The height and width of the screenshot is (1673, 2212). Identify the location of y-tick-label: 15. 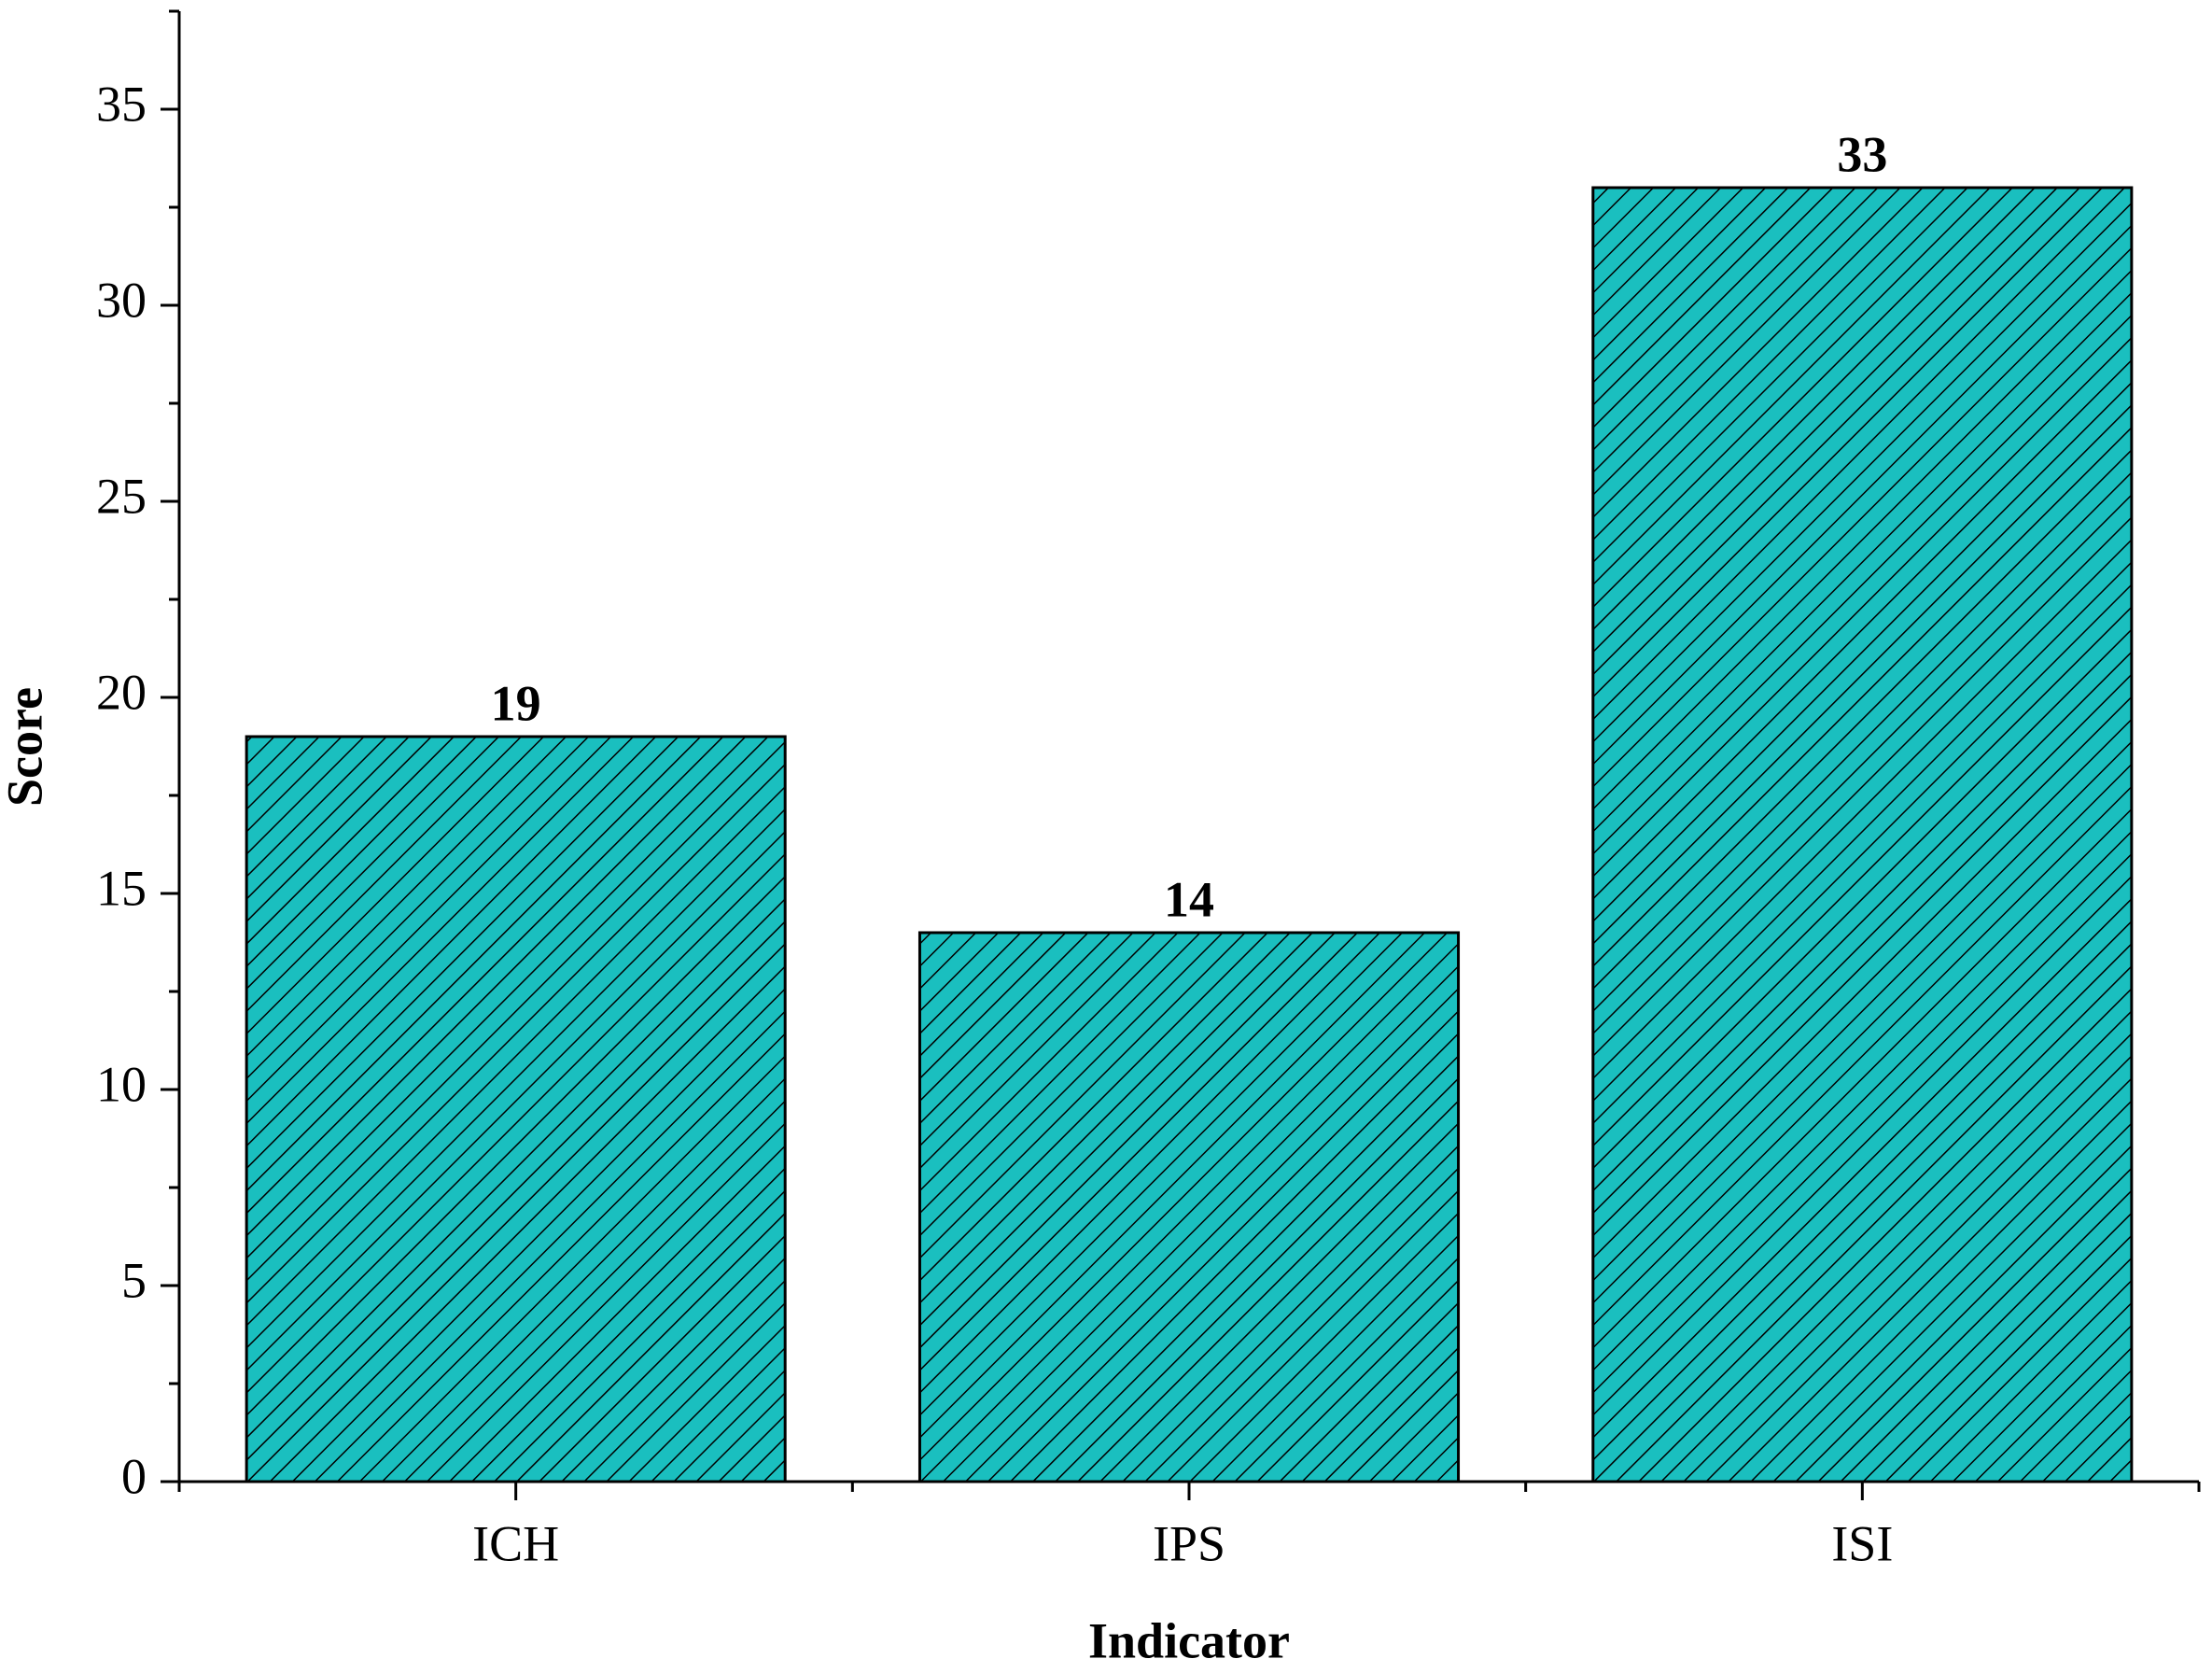
(121, 888).